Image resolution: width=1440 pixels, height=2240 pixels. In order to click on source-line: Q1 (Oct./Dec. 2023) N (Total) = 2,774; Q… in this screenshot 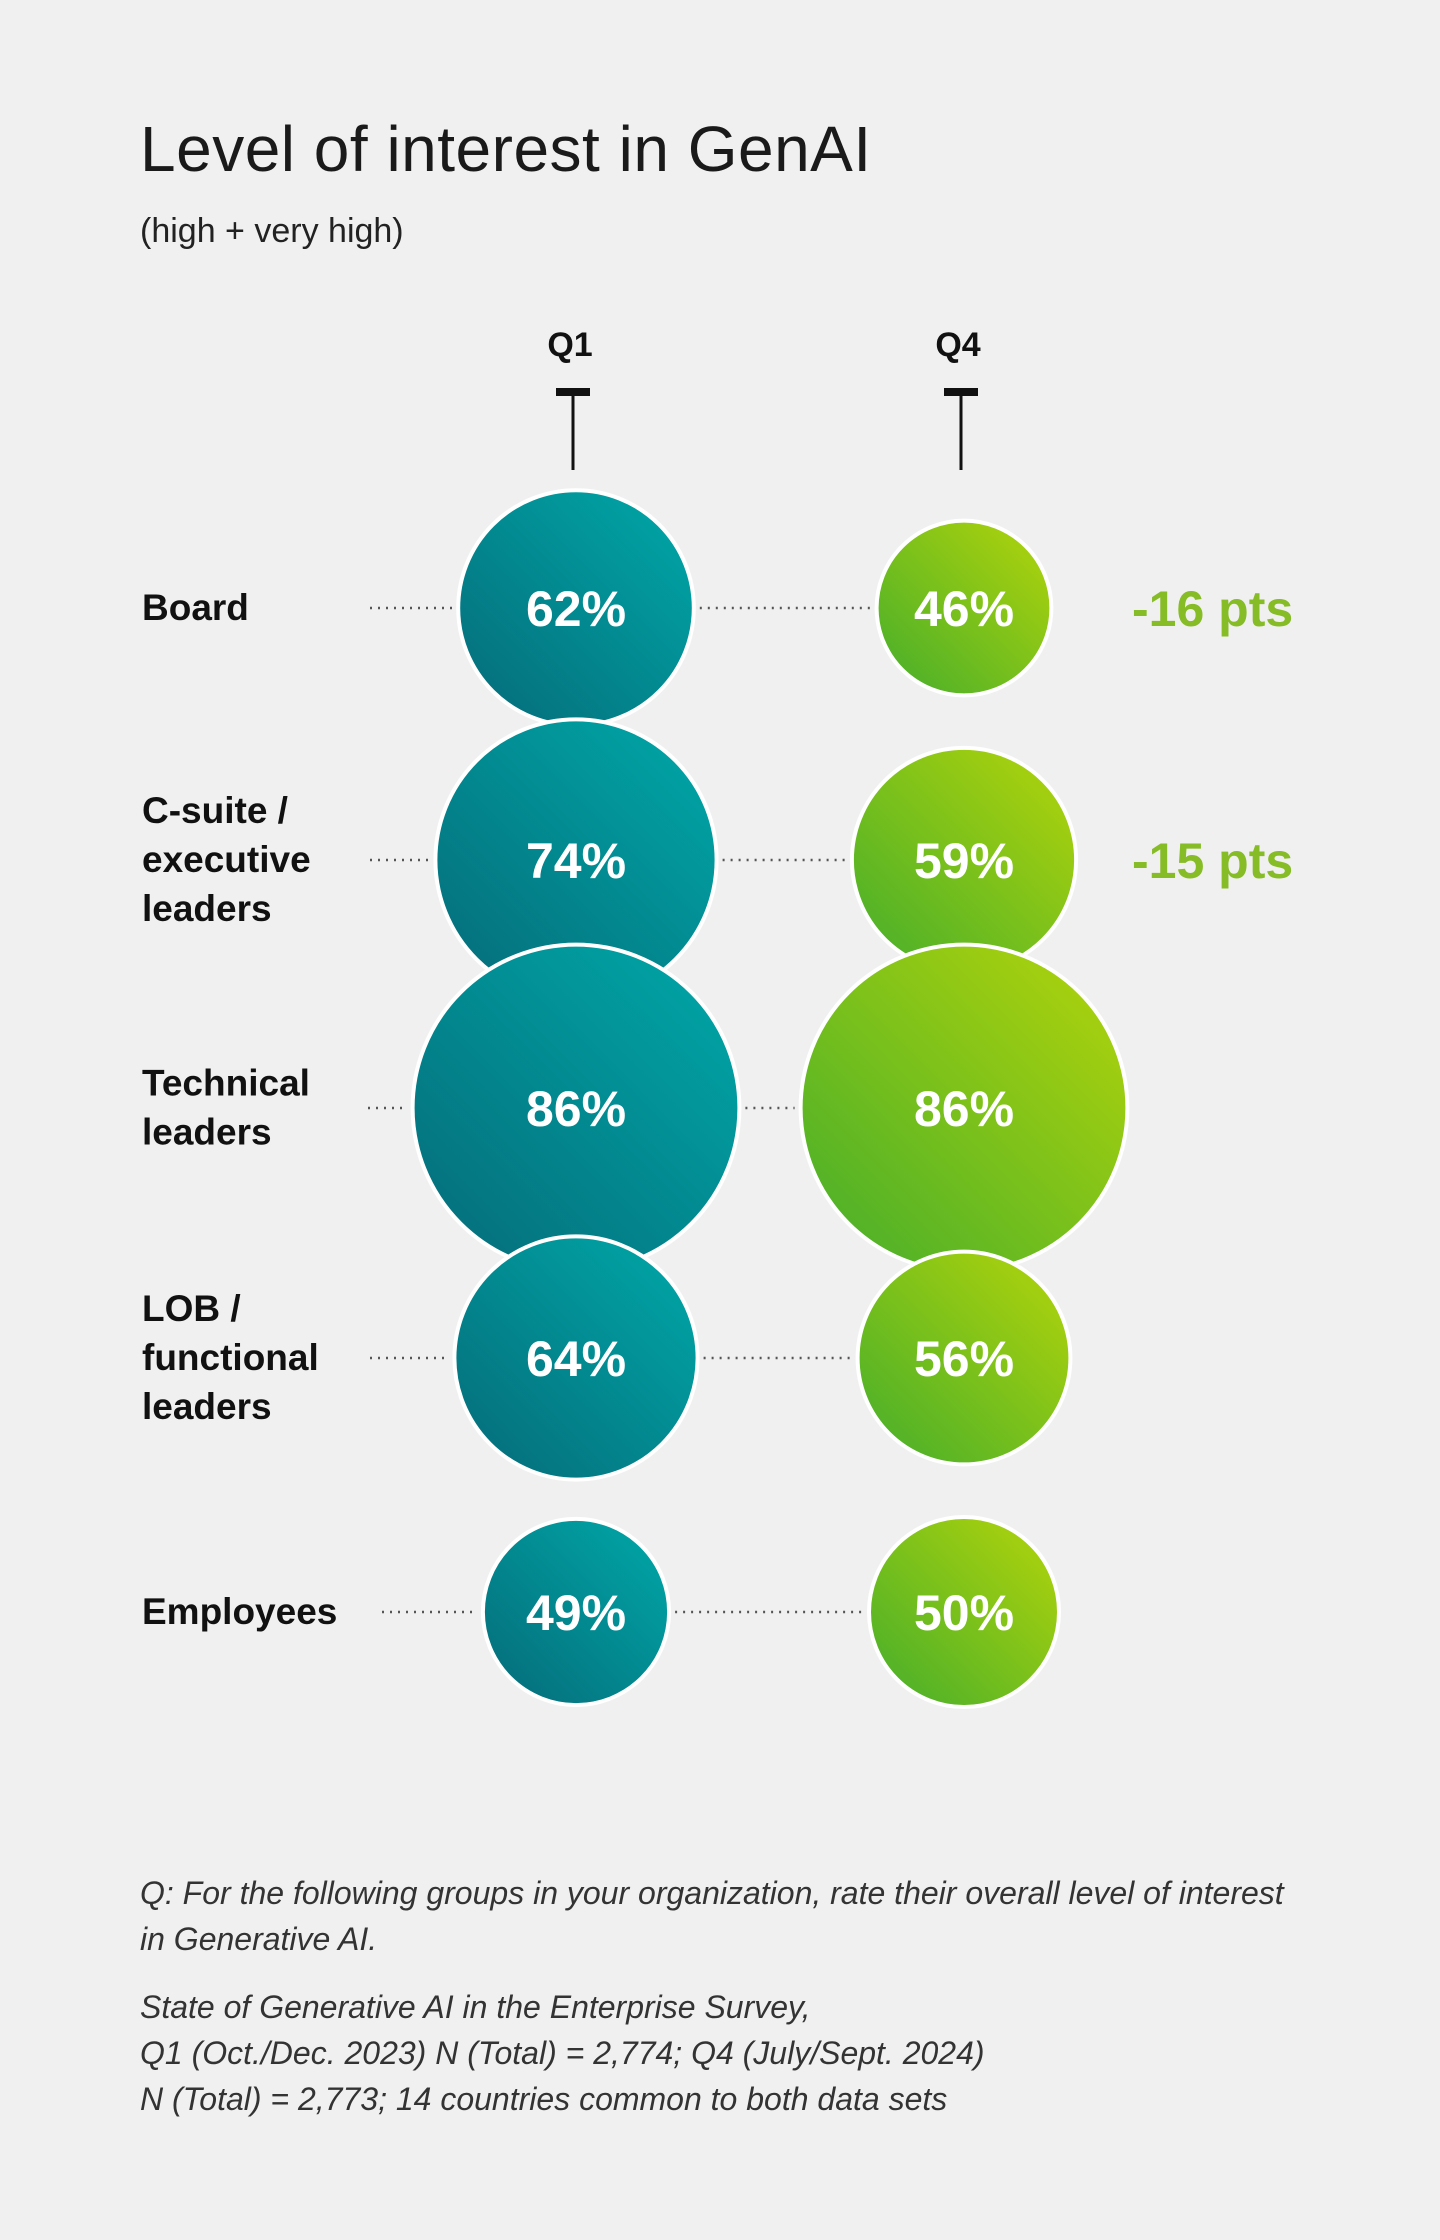, I will do `click(562, 2053)`.